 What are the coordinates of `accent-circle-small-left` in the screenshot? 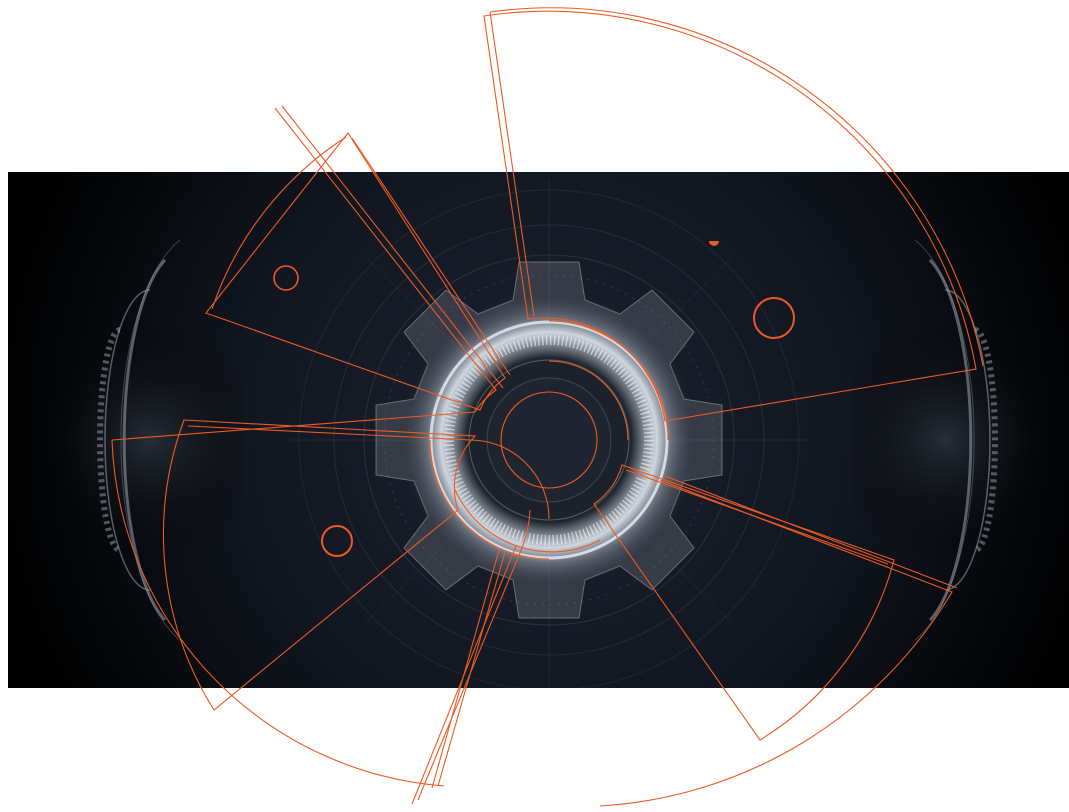 It's located at (286, 278).